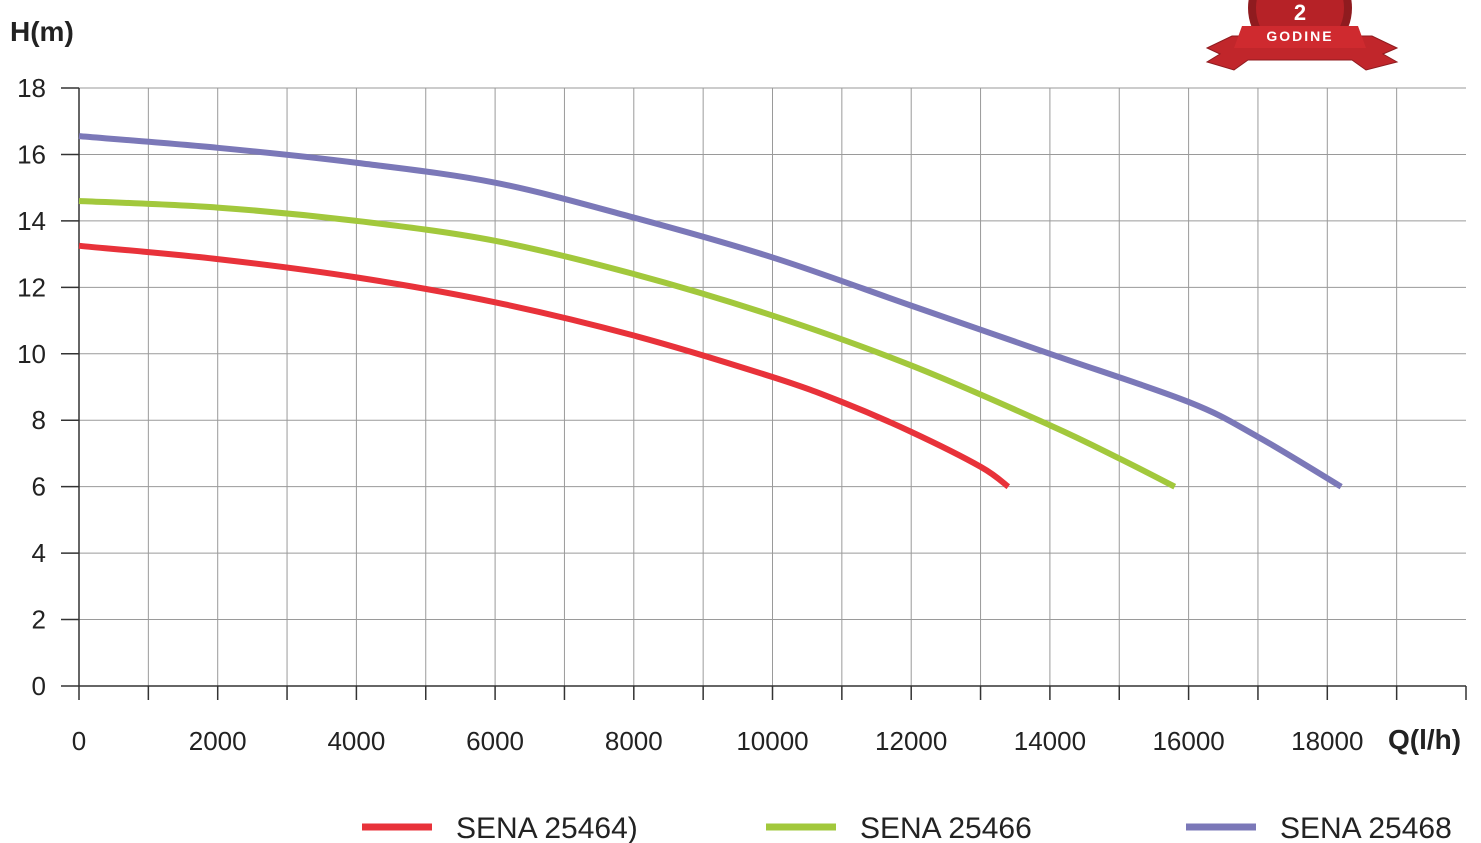 Image resolution: width=1481 pixels, height=843 pixels. I want to click on x-tick-label: 2000, so click(218, 741).